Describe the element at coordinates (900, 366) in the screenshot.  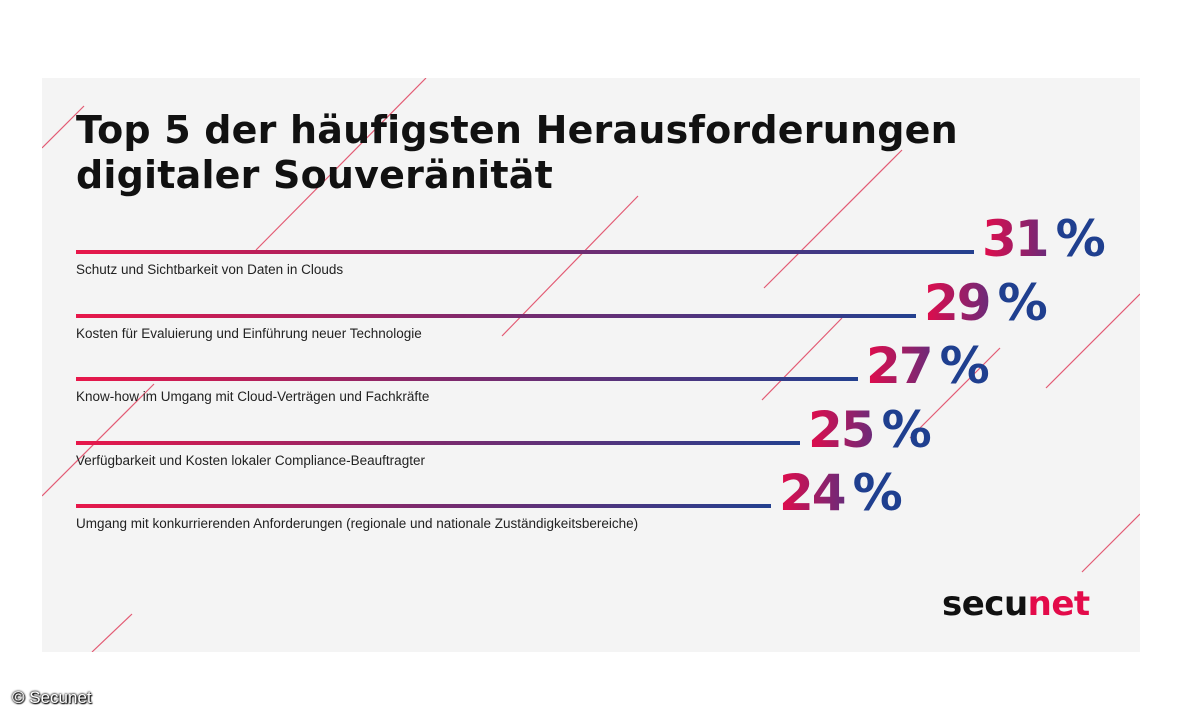
I see `bar-value-number: 27` at that location.